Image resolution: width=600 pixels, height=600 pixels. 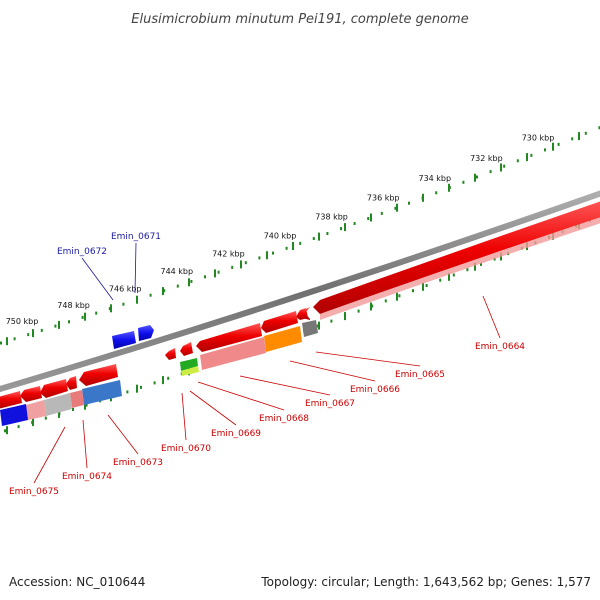 What do you see at coordinates (176, 271) in the screenshot?
I see `kbp-label: 744 kbp` at bounding box center [176, 271].